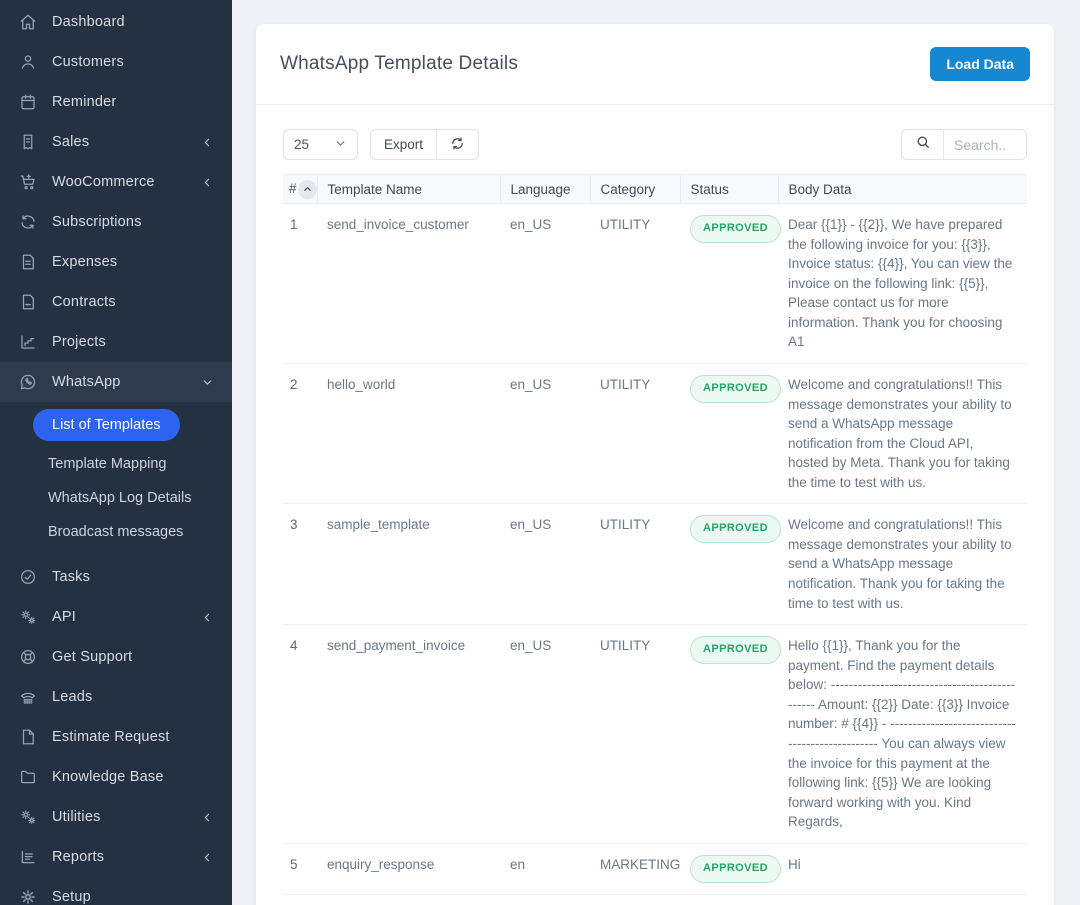 This screenshot has height=905, width=1080. Describe the element at coordinates (88, 22) in the screenshot. I see `sidebar-item-label: Dashboard` at that location.